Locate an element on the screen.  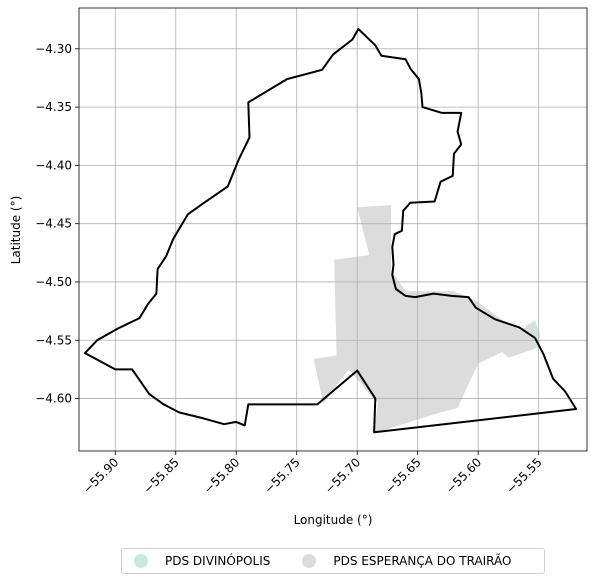
legend-item-divinopolis: PDS DIVINÓPOLIS is located at coordinates (202, 561).